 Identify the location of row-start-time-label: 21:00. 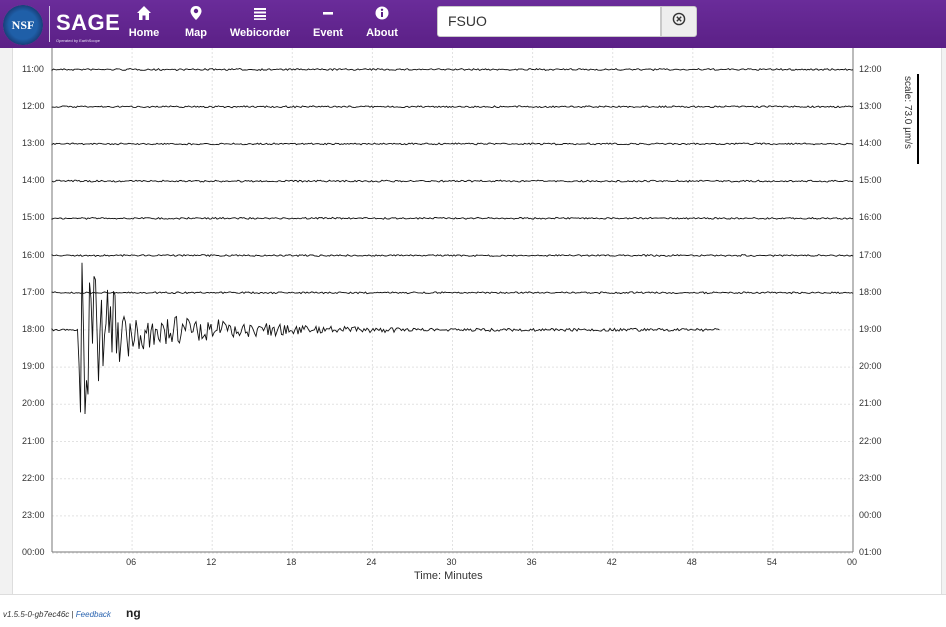
(33, 440).